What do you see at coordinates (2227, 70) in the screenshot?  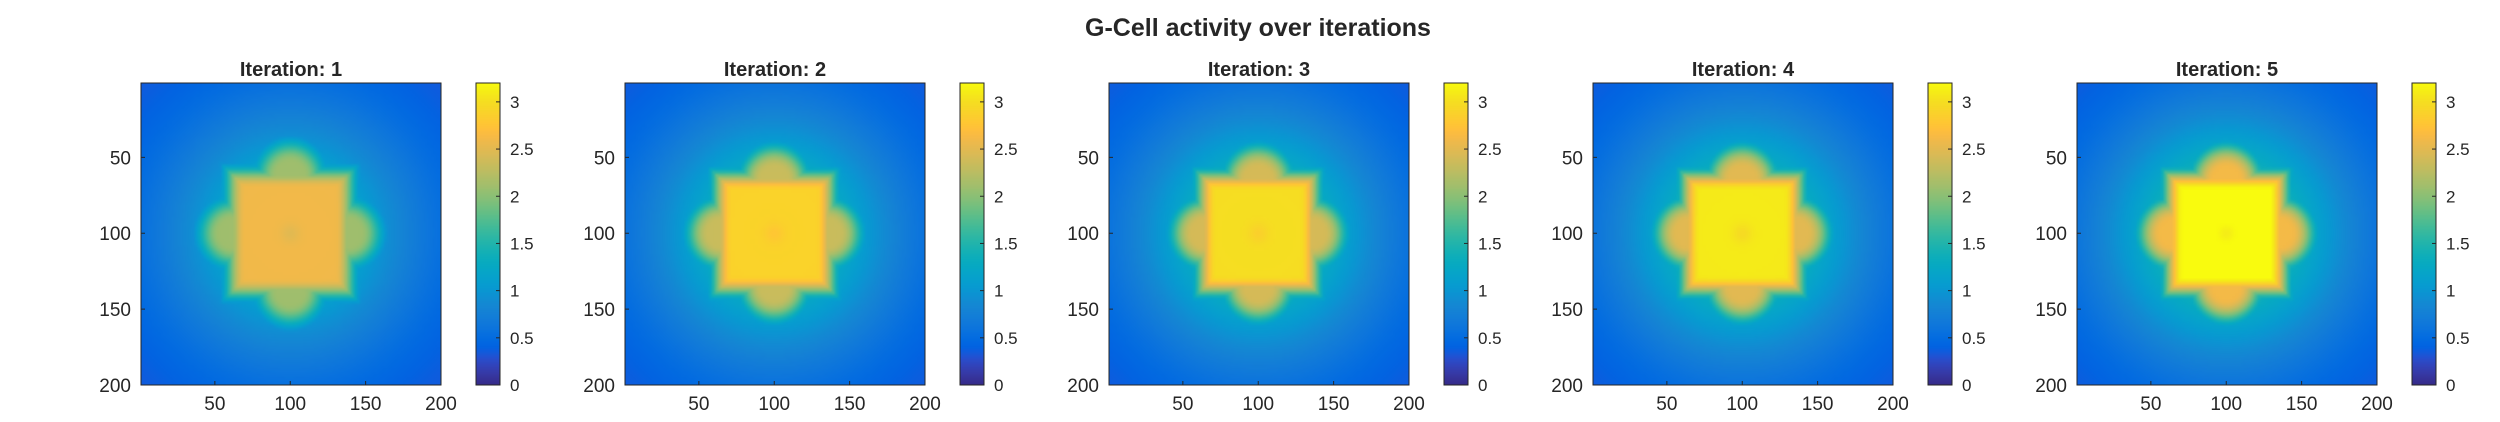 I see `panel-title: Iteration: 5` at bounding box center [2227, 70].